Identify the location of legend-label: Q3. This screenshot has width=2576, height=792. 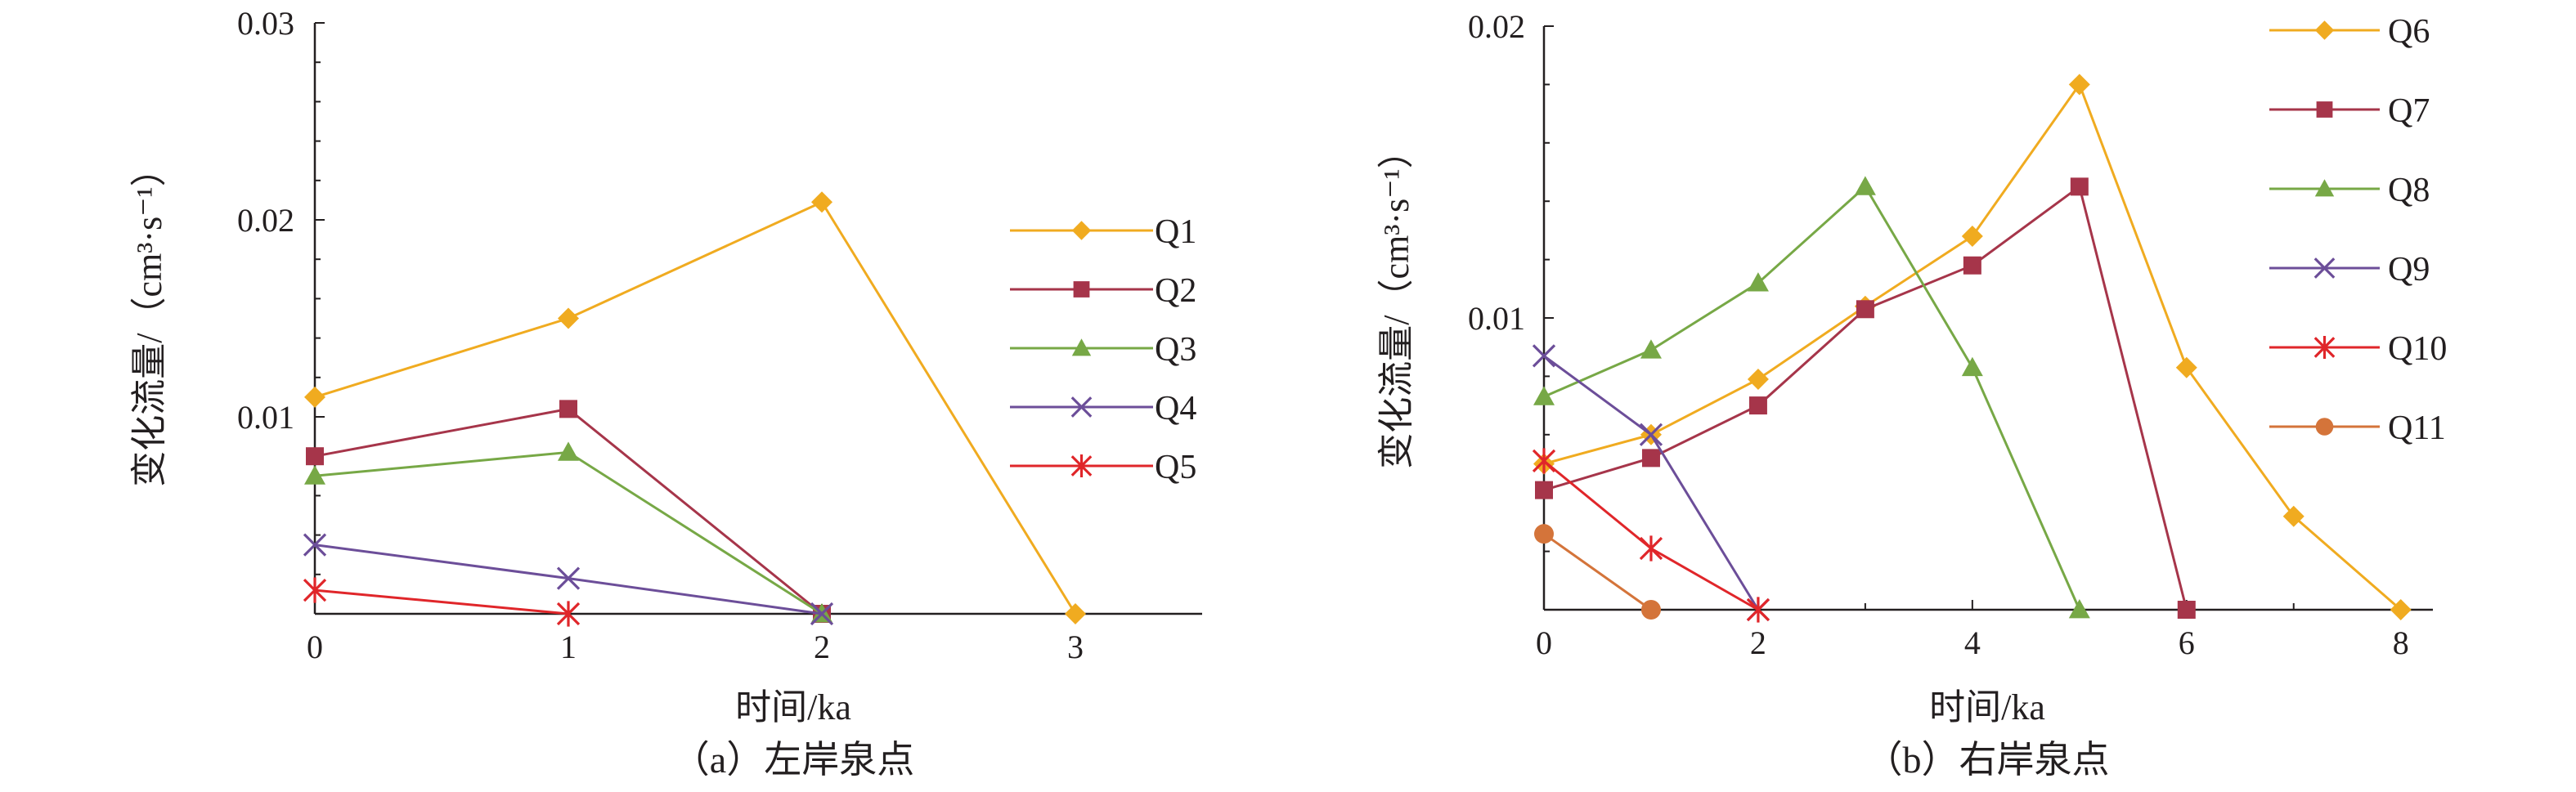
(1175, 350).